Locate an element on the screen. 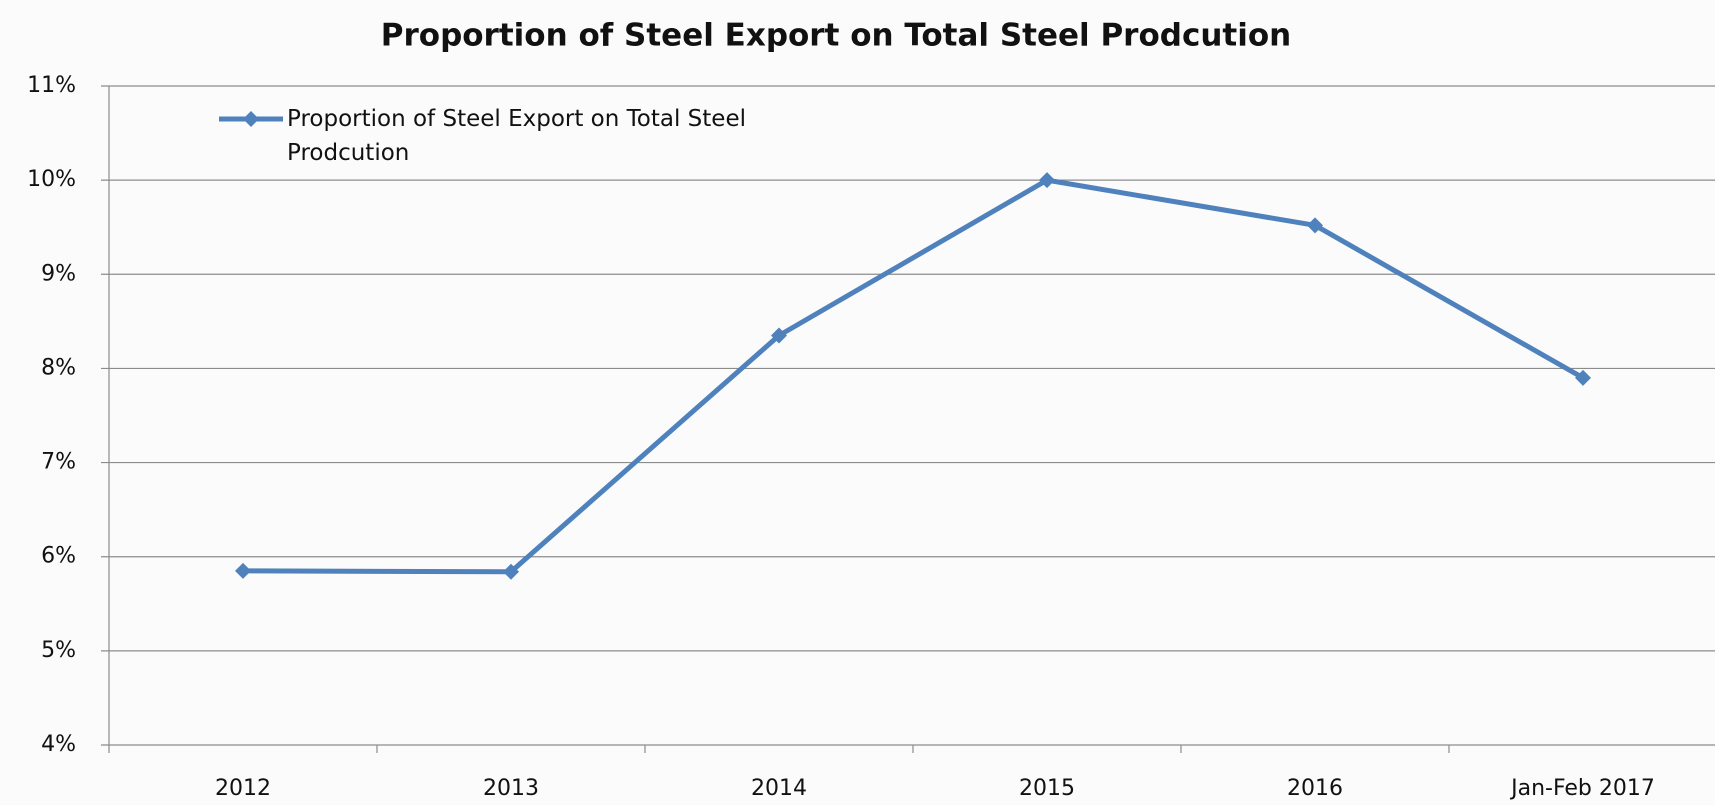 Image resolution: width=1715 pixels, height=805 pixels. y-tick-label: 8% is located at coordinates (58, 367).